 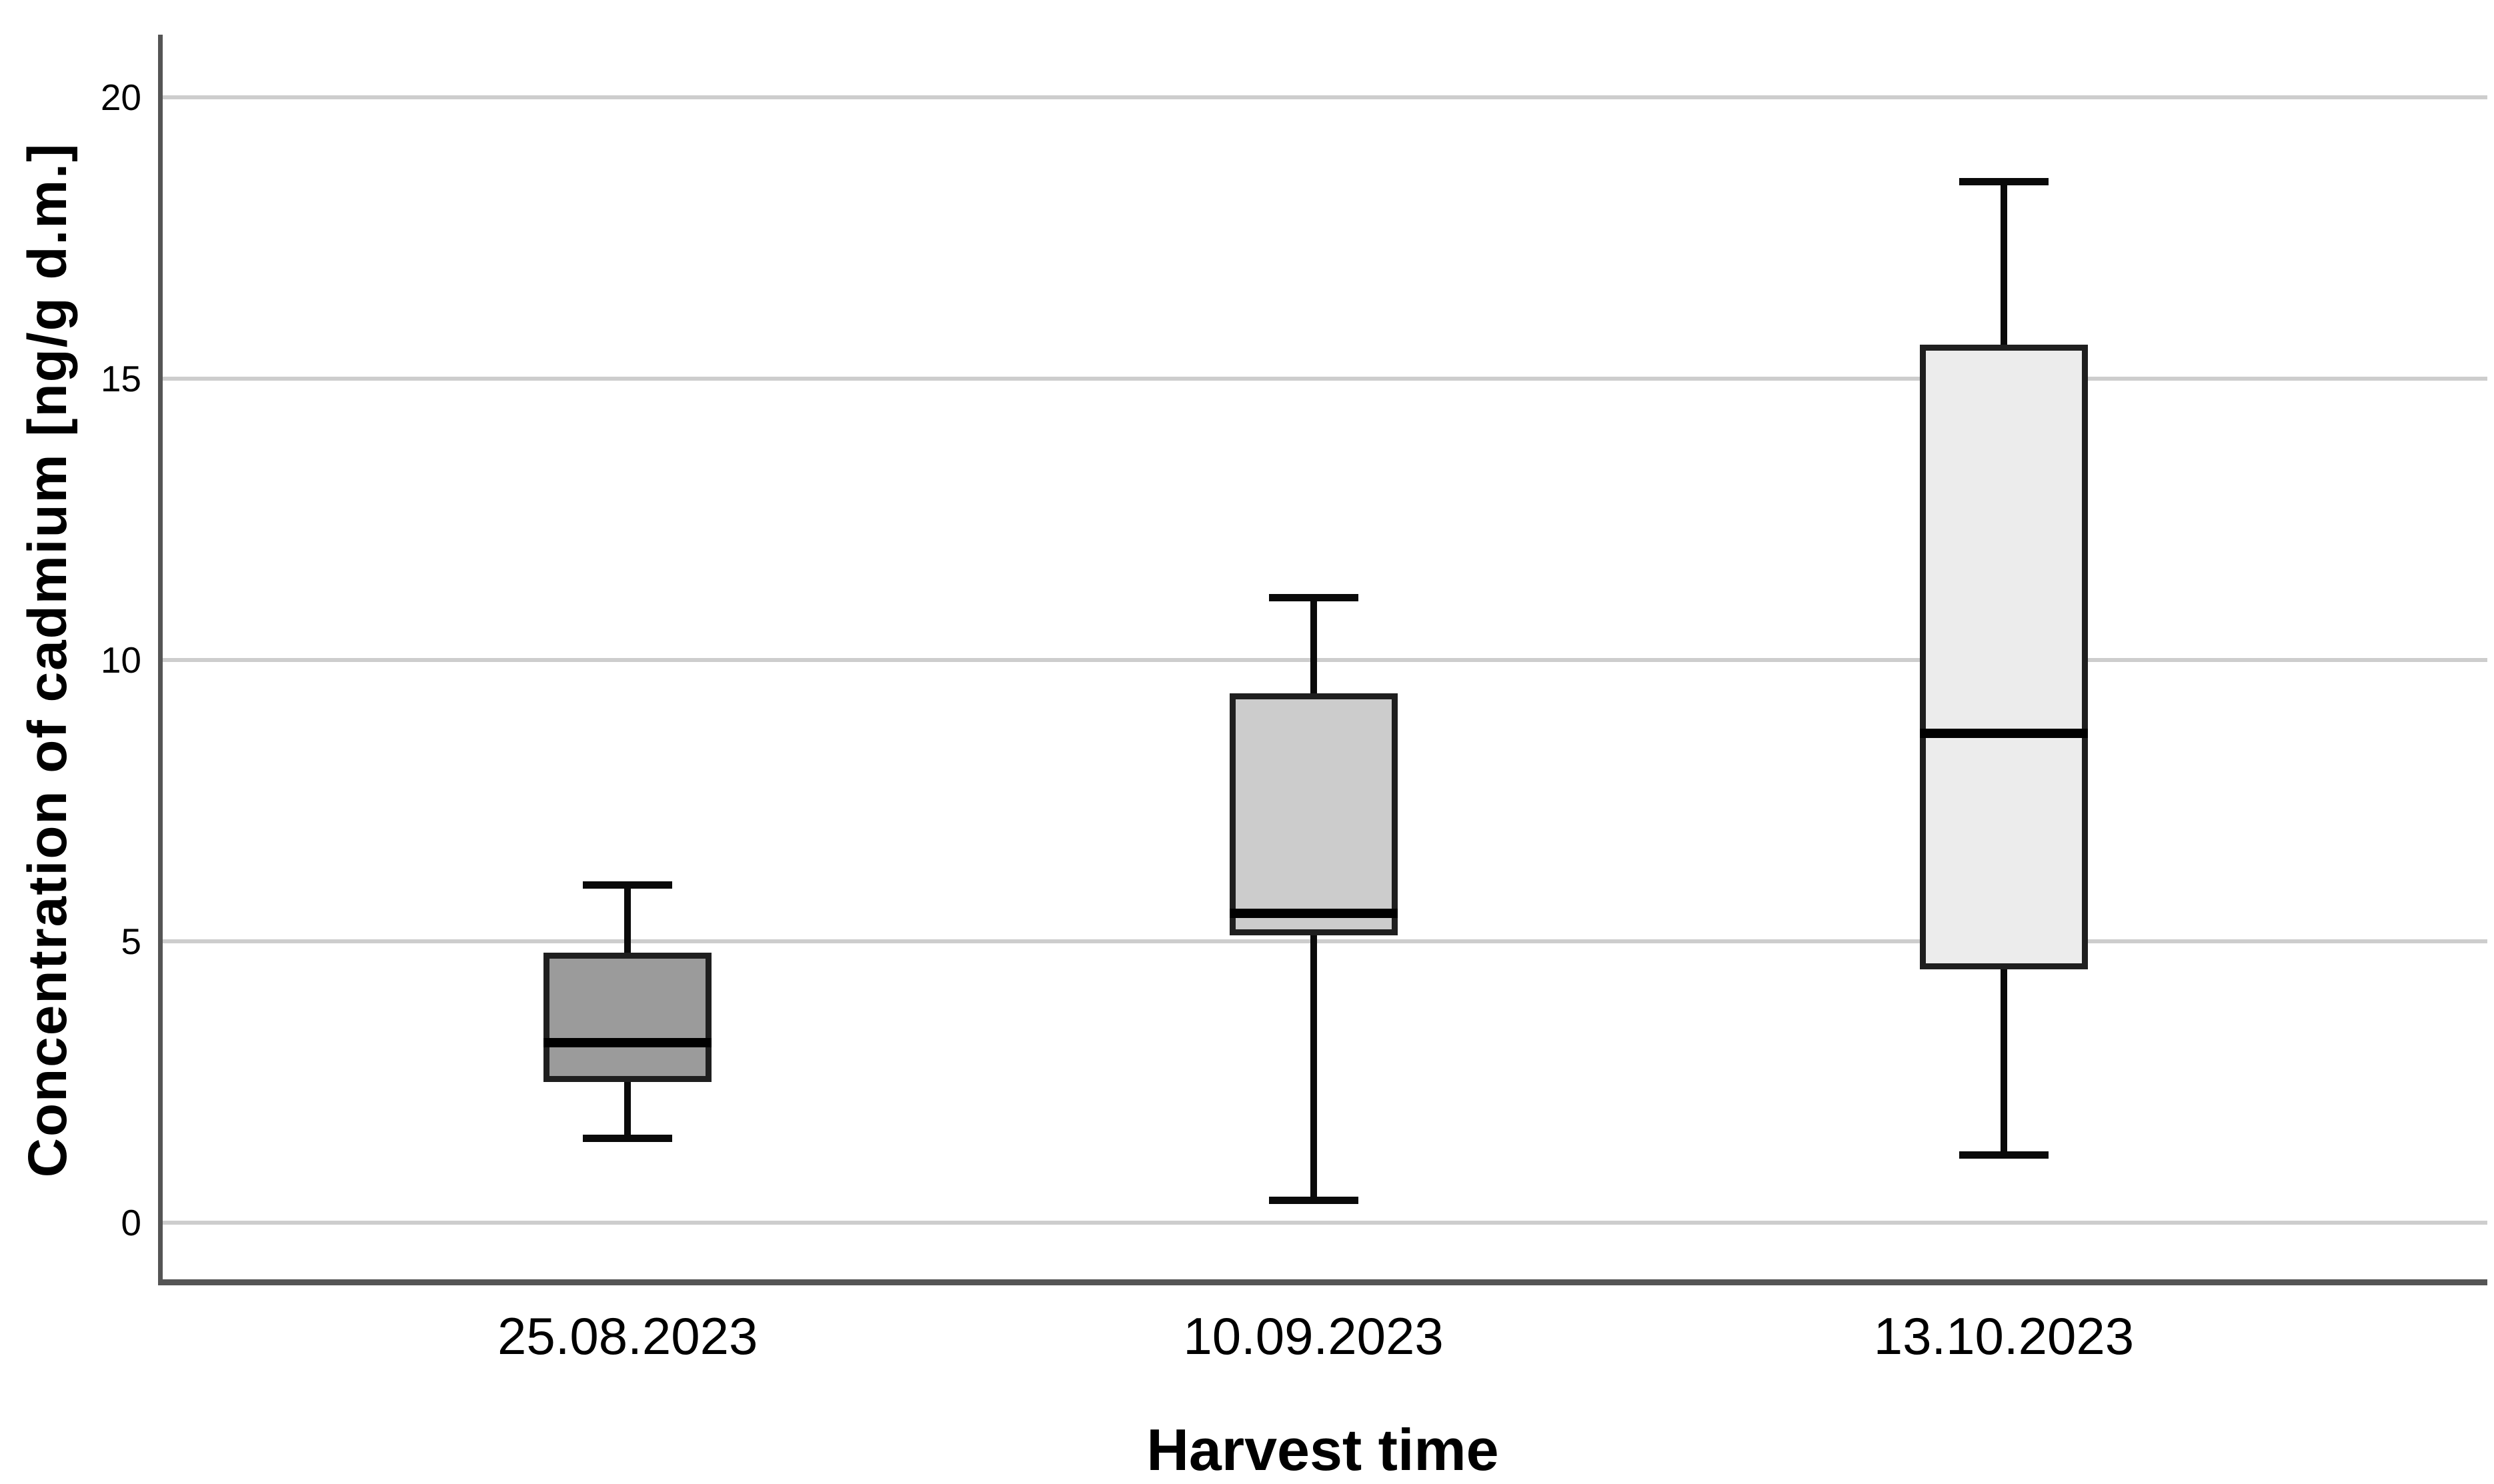 What do you see at coordinates (1322, 1450) in the screenshot?
I see `x-axis-title: Harvest time` at bounding box center [1322, 1450].